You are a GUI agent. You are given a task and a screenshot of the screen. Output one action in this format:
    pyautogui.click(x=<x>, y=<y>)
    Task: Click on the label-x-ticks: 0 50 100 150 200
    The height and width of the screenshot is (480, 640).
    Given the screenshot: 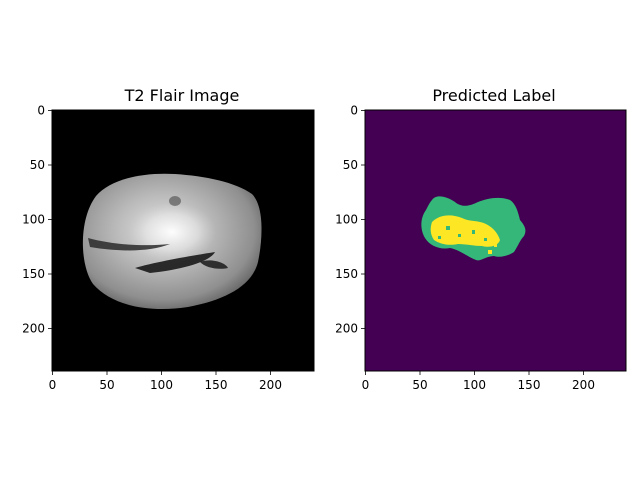 What is the action you would take?
    pyautogui.click(x=478, y=381)
    